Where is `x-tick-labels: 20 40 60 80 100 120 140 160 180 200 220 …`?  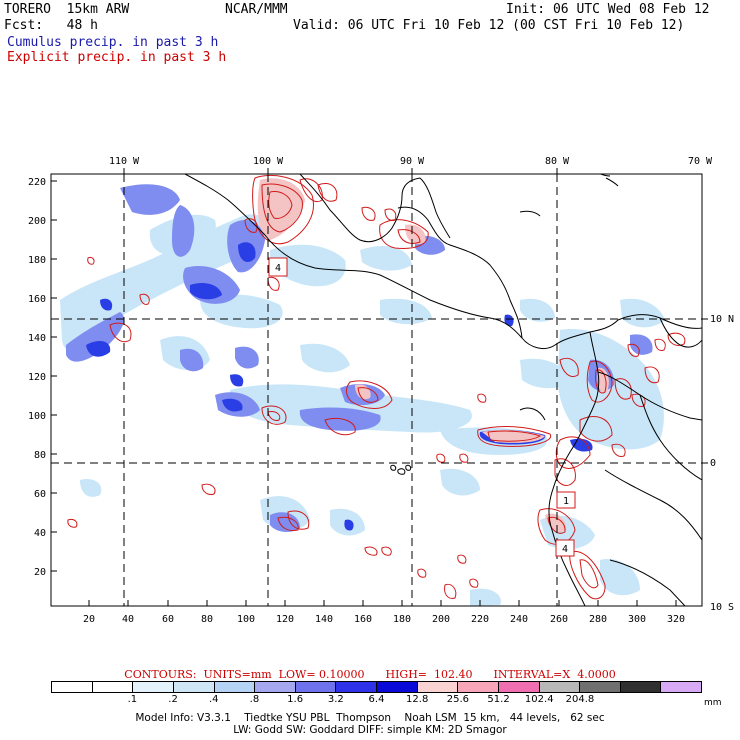
x-tick-labels: 20 40 60 80 100 120 140 160 180 200 220 … is located at coordinates (384, 619).